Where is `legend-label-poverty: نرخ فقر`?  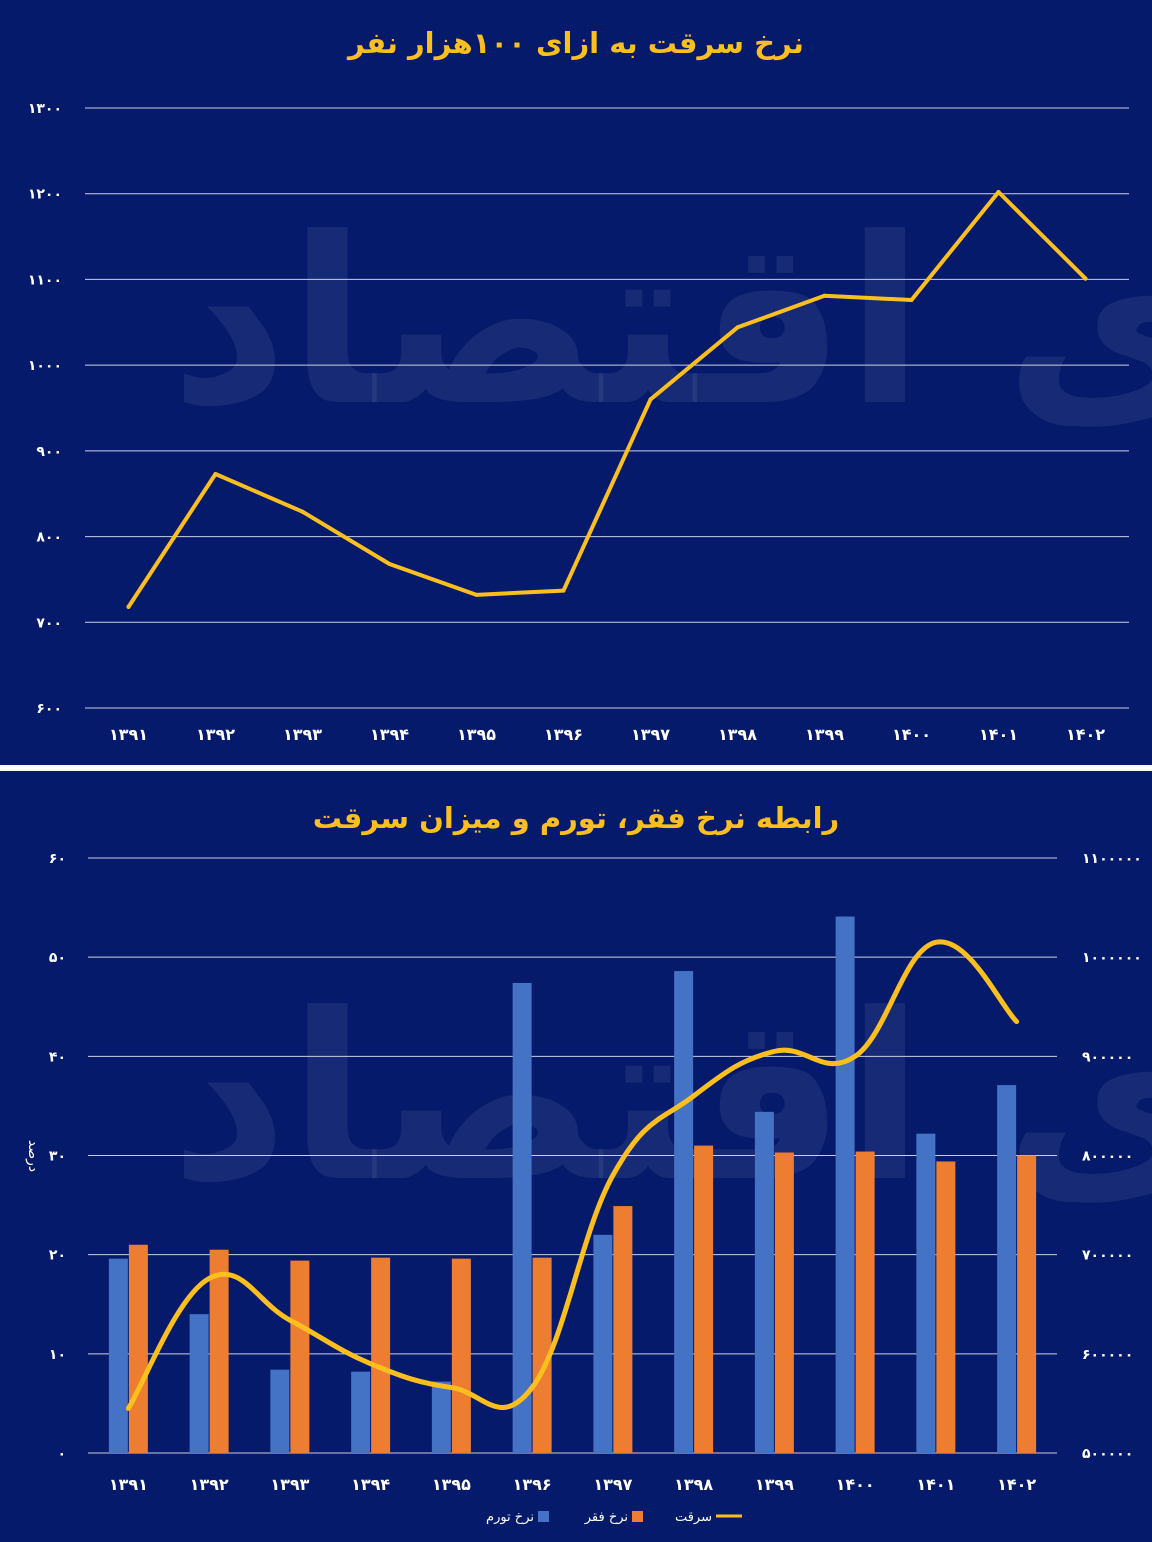 legend-label-poverty: نرخ فقر is located at coordinates (606, 1517).